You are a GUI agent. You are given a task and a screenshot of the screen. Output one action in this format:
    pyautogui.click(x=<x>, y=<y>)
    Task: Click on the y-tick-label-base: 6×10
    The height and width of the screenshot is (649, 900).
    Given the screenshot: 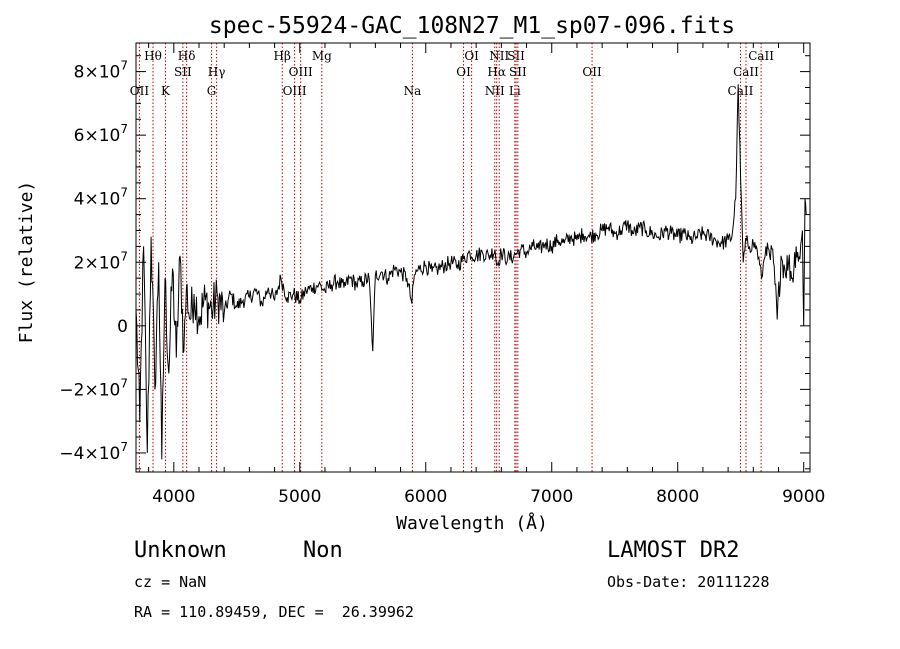 What is the action you would take?
    pyautogui.click(x=97, y=136)
    